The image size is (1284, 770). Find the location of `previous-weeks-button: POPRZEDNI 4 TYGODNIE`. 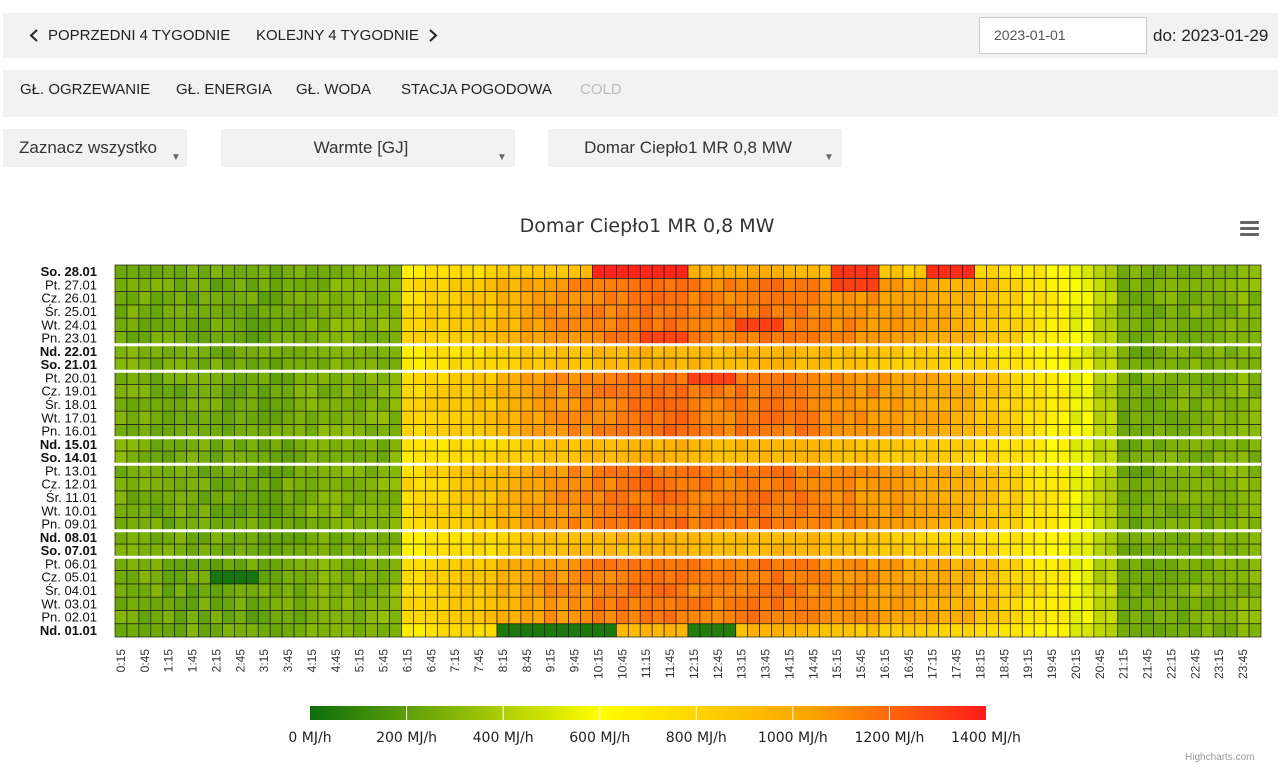

previous-weeks-button: POPRZEDNI 4 TYGODNIE is located at coordinates (128, 35).